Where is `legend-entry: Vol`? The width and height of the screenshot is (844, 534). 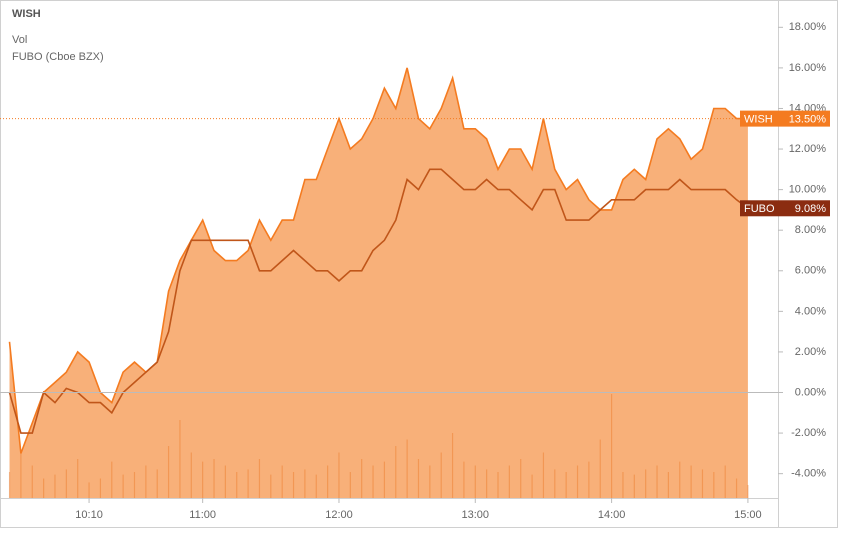 legend-entry: Vol is located at coordinates (19, 40).